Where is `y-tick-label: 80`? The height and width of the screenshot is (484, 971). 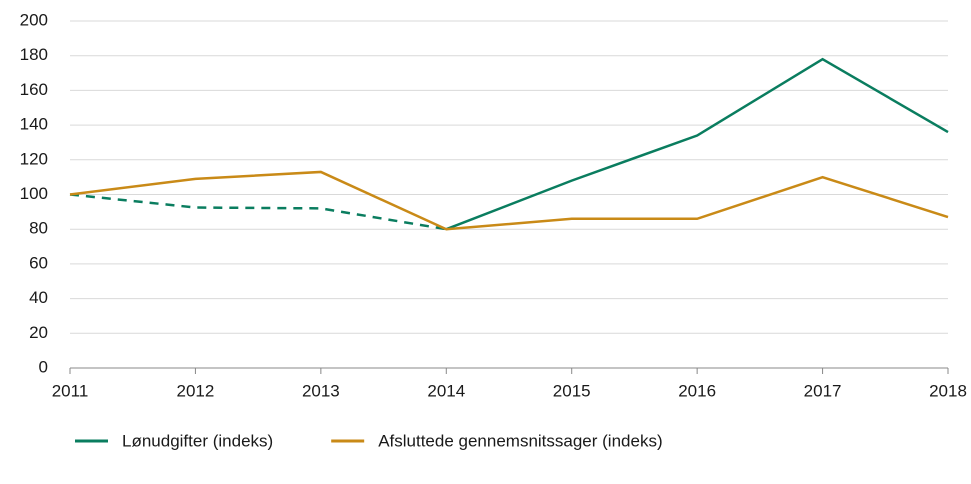 y-tick-label: 80 is located at coordinates (38, 228).